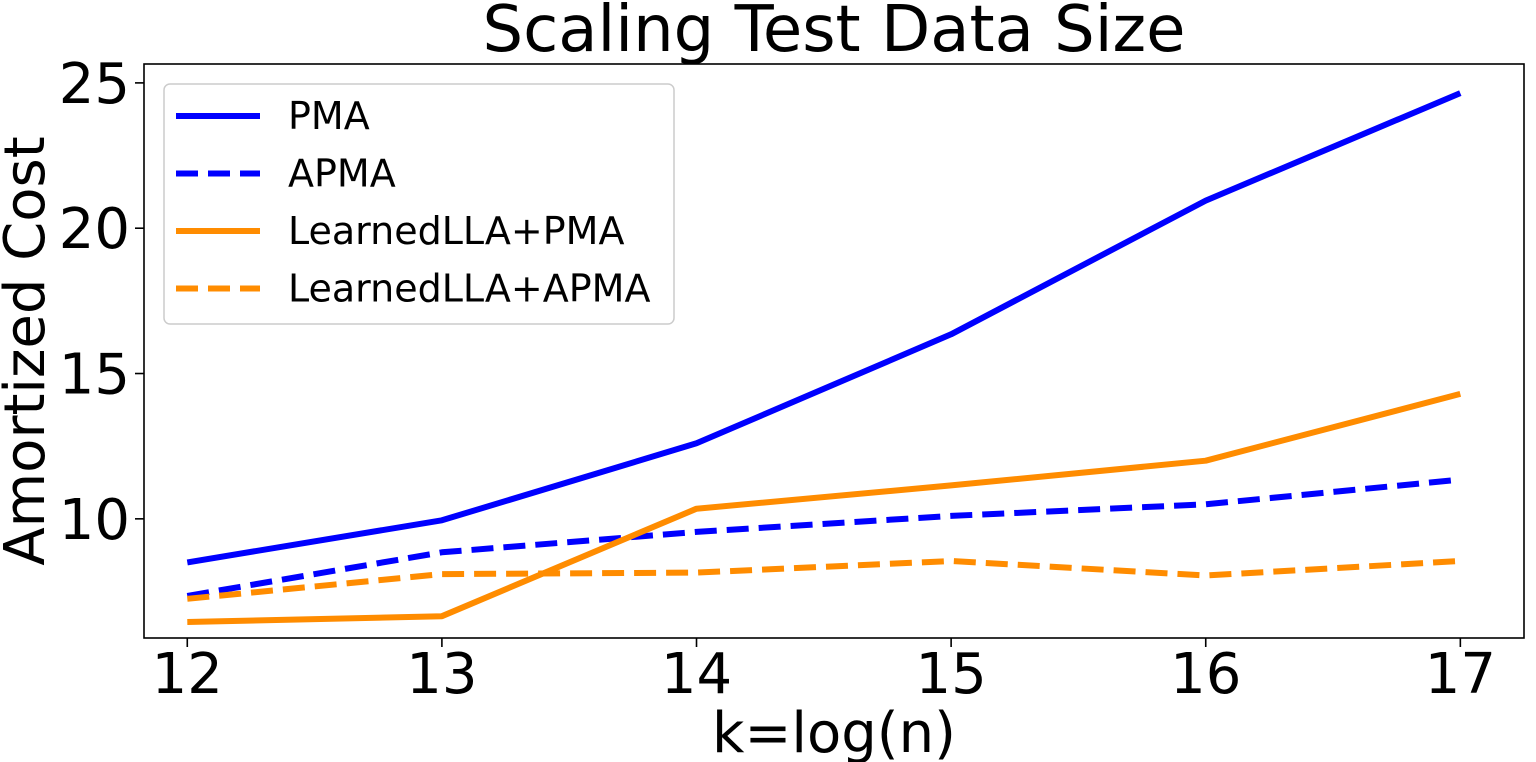 The image size is (1536, 762). What do you see at coordinates (94, 229) in the screenshot?
I see `y-tick-label: 20` at bounding box center [94, 229].